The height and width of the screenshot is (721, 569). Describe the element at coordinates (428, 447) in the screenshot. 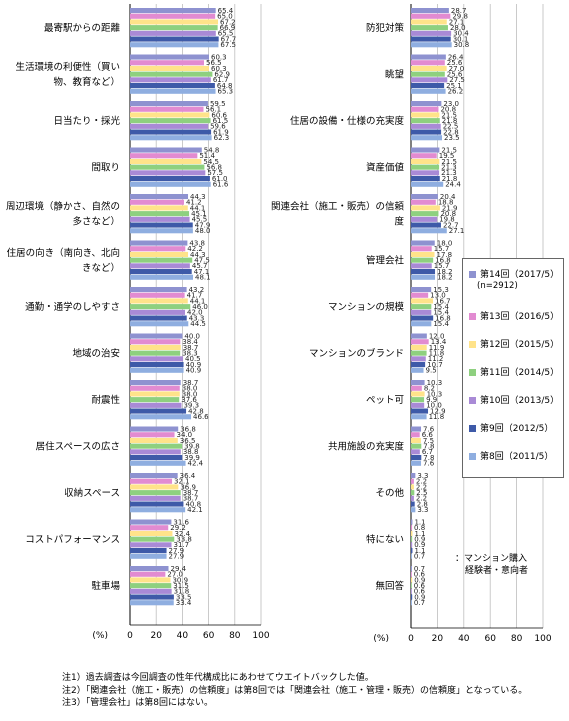

I see `right-data-label: 7.8` at that location.